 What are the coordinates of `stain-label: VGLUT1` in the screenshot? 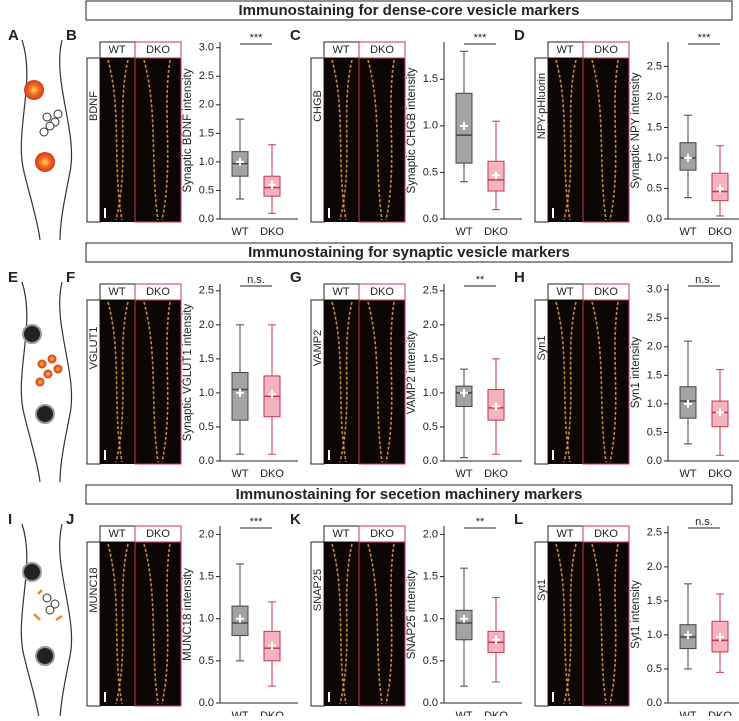 It's located at (94, 348).